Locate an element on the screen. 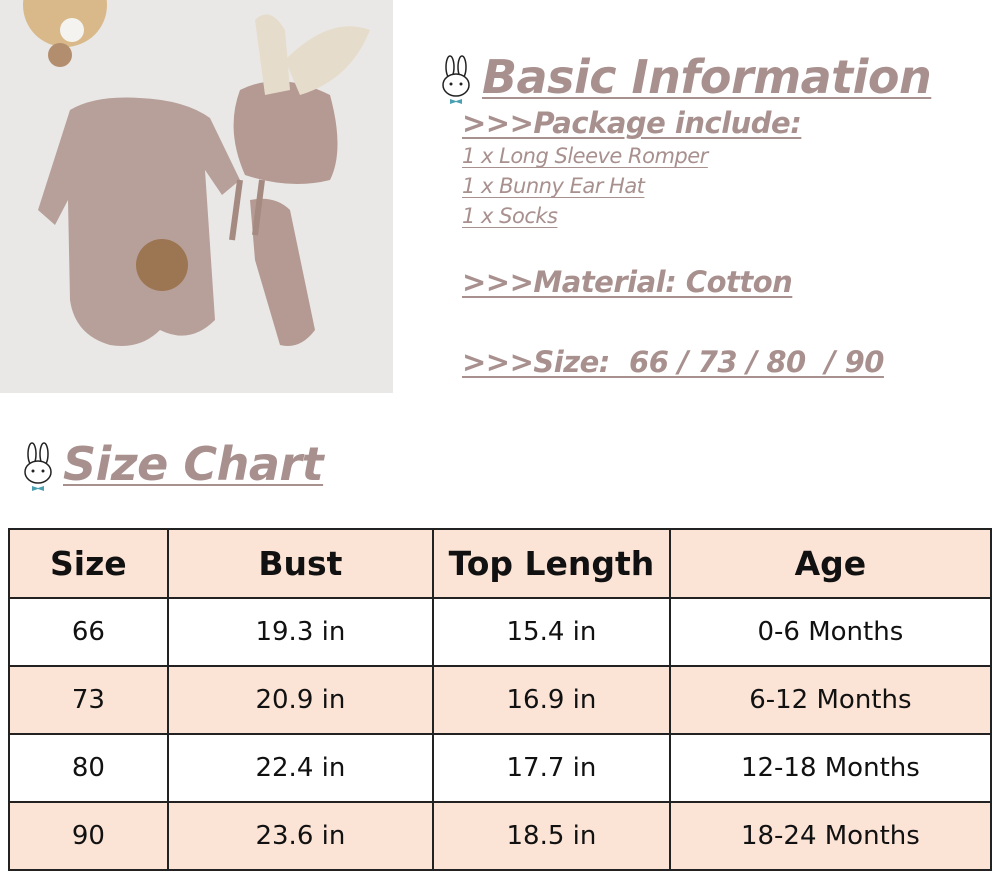 The image size is (1000, 877). package-item: 1 x Socks is located at coordinates (510, 216).